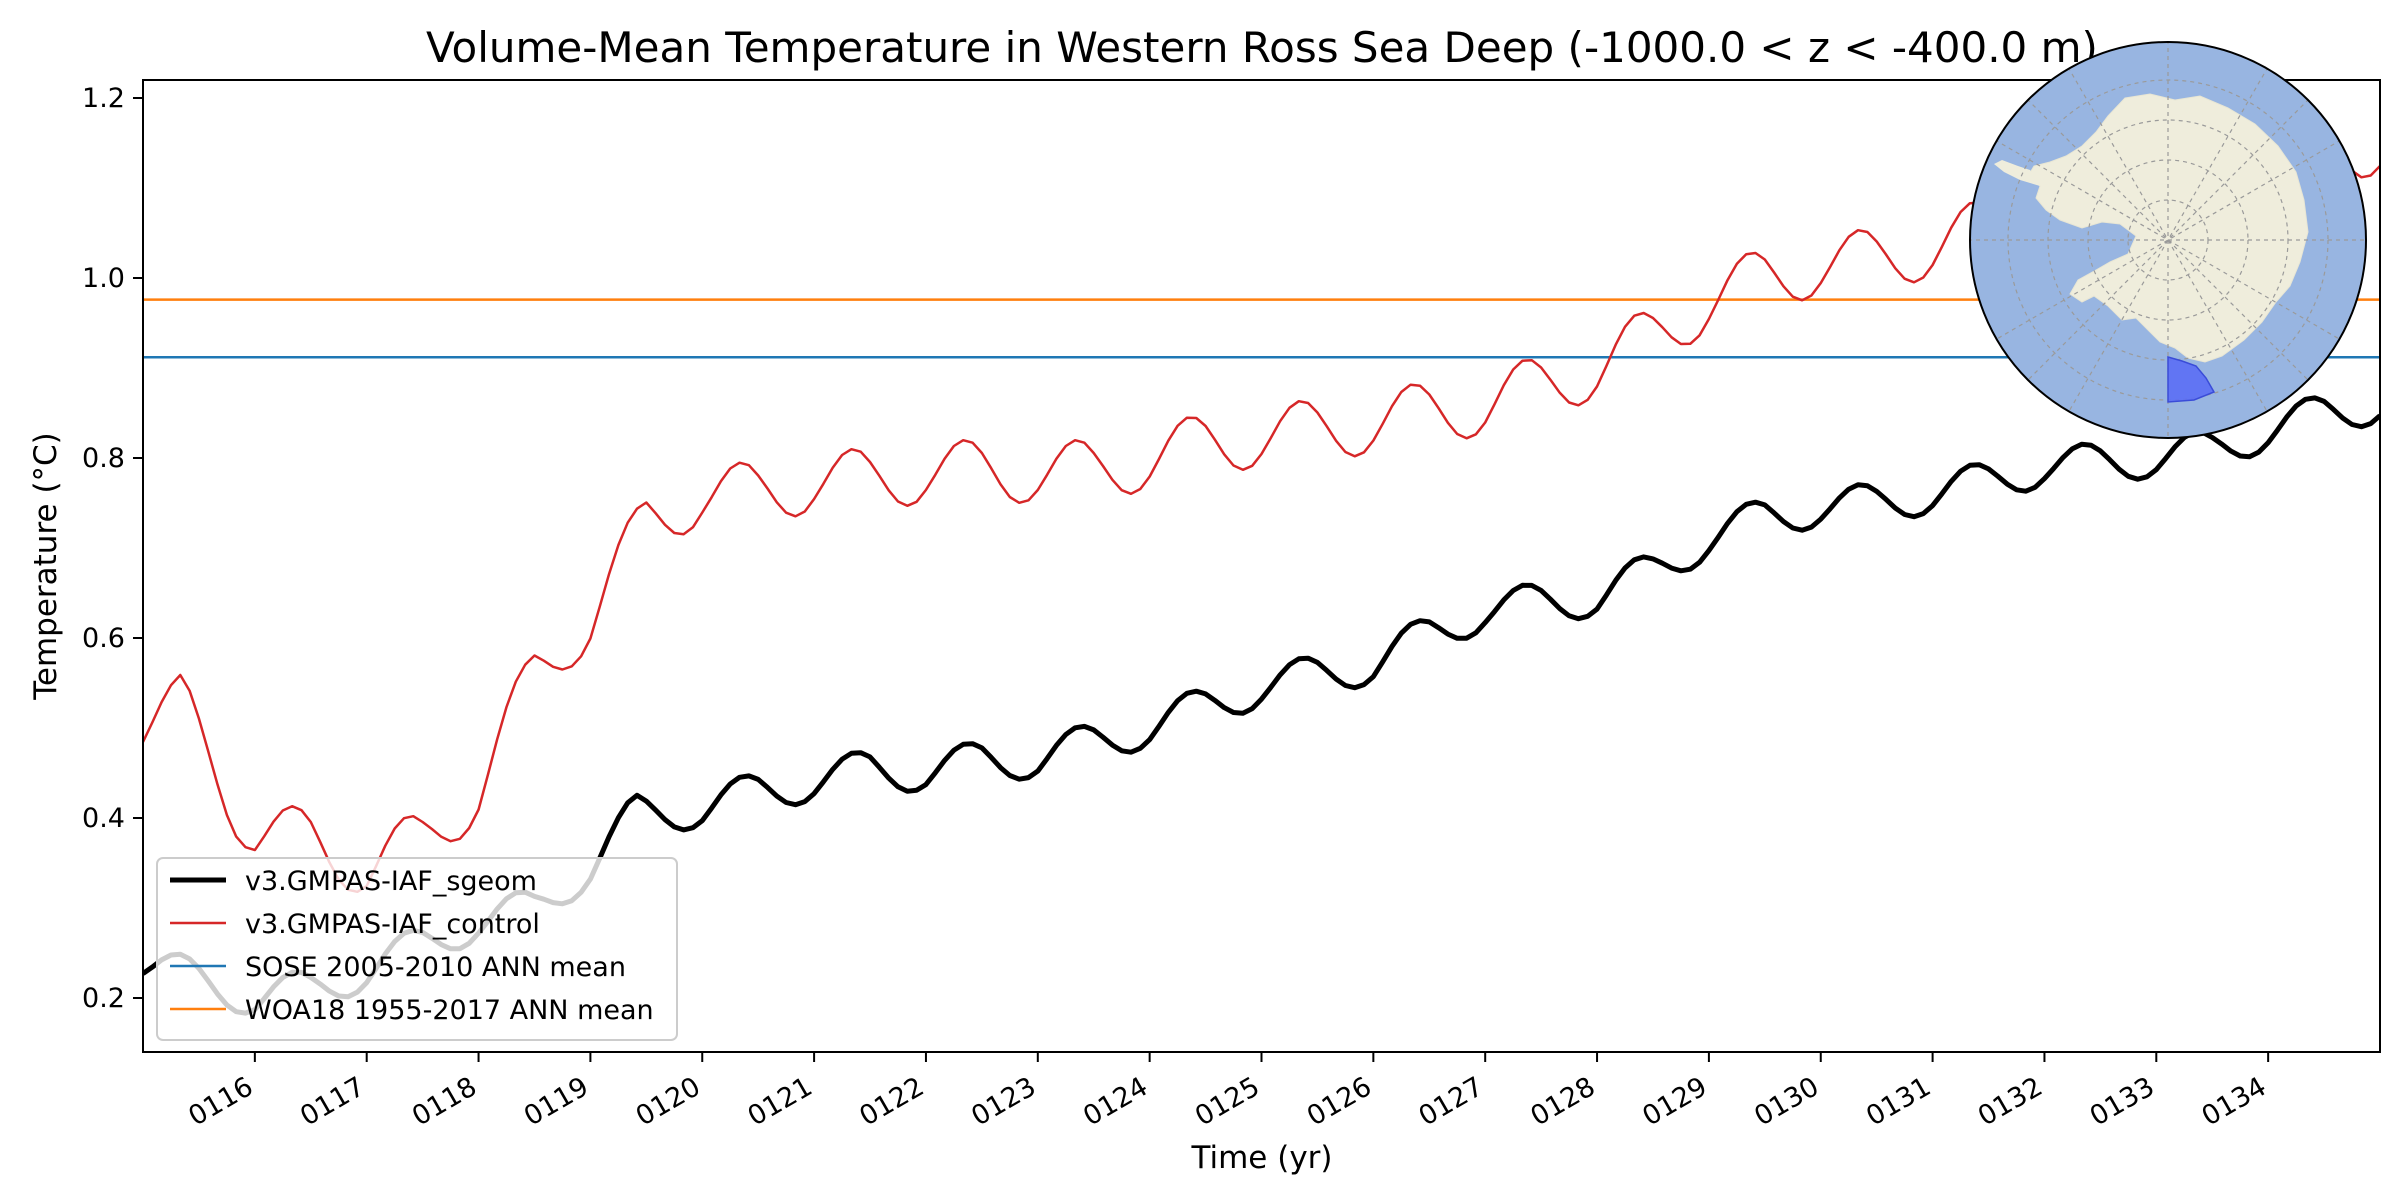 This screenshot has width=2400, height=1200. Describe the element at coordinates (103, 458) in the screenshot. I see `y-tick-label: 0.8` at that location.